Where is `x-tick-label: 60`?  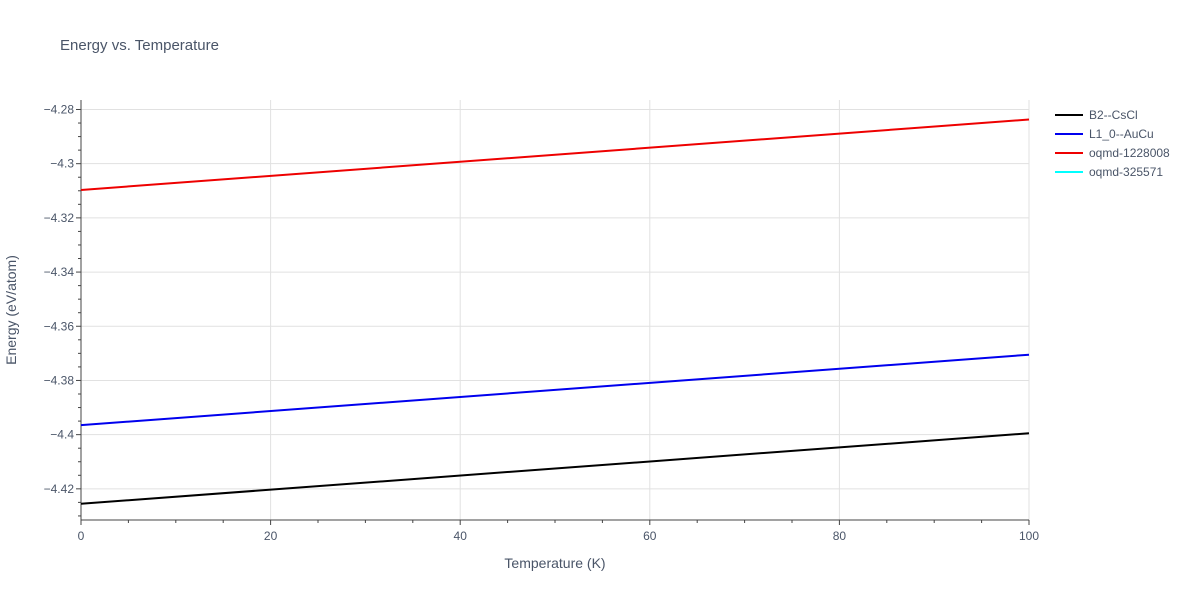 x-tick-label: 60 is located at coordinates (650, 536).